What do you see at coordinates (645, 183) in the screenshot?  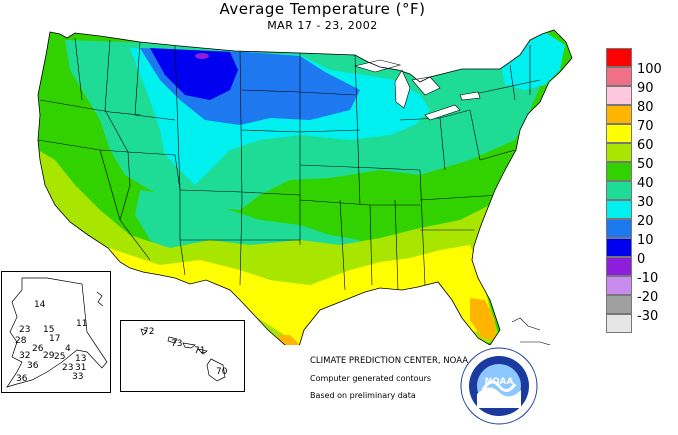 I see `legend-value: 40` at bounding box center [645, 183].